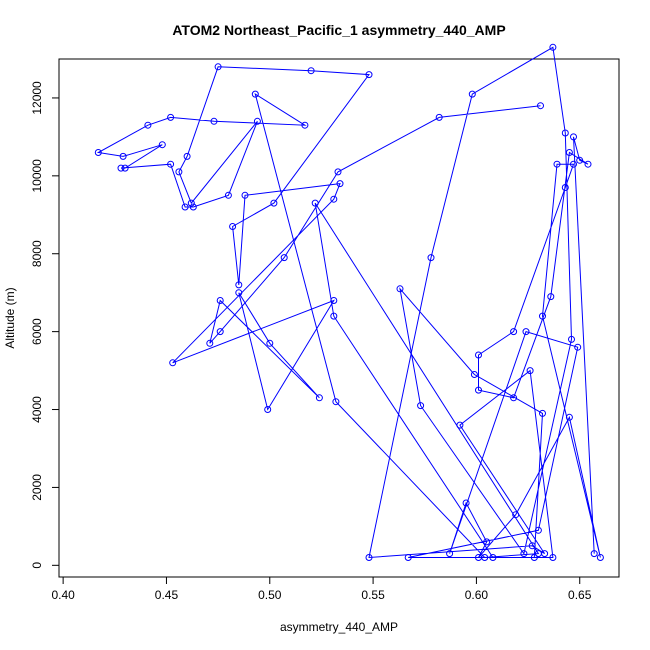 This screenshot has height=650, width=650. What do you see at coordinates (37, 565) in the screenshot?
I see `y-tick-label: 0` at bounding box center [37, 565].